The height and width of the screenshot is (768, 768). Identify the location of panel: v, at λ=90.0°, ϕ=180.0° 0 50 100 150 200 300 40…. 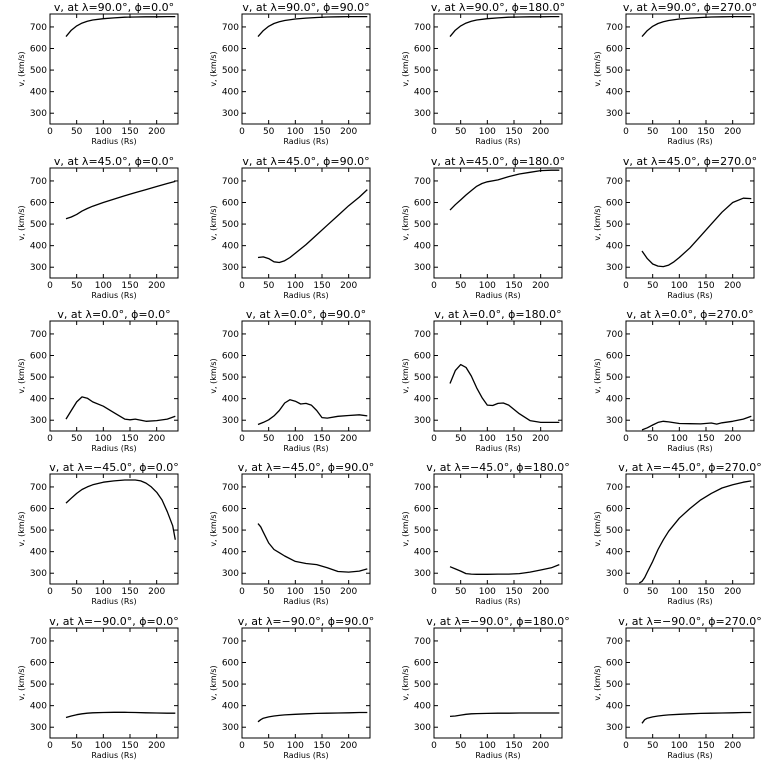
(483, 73).